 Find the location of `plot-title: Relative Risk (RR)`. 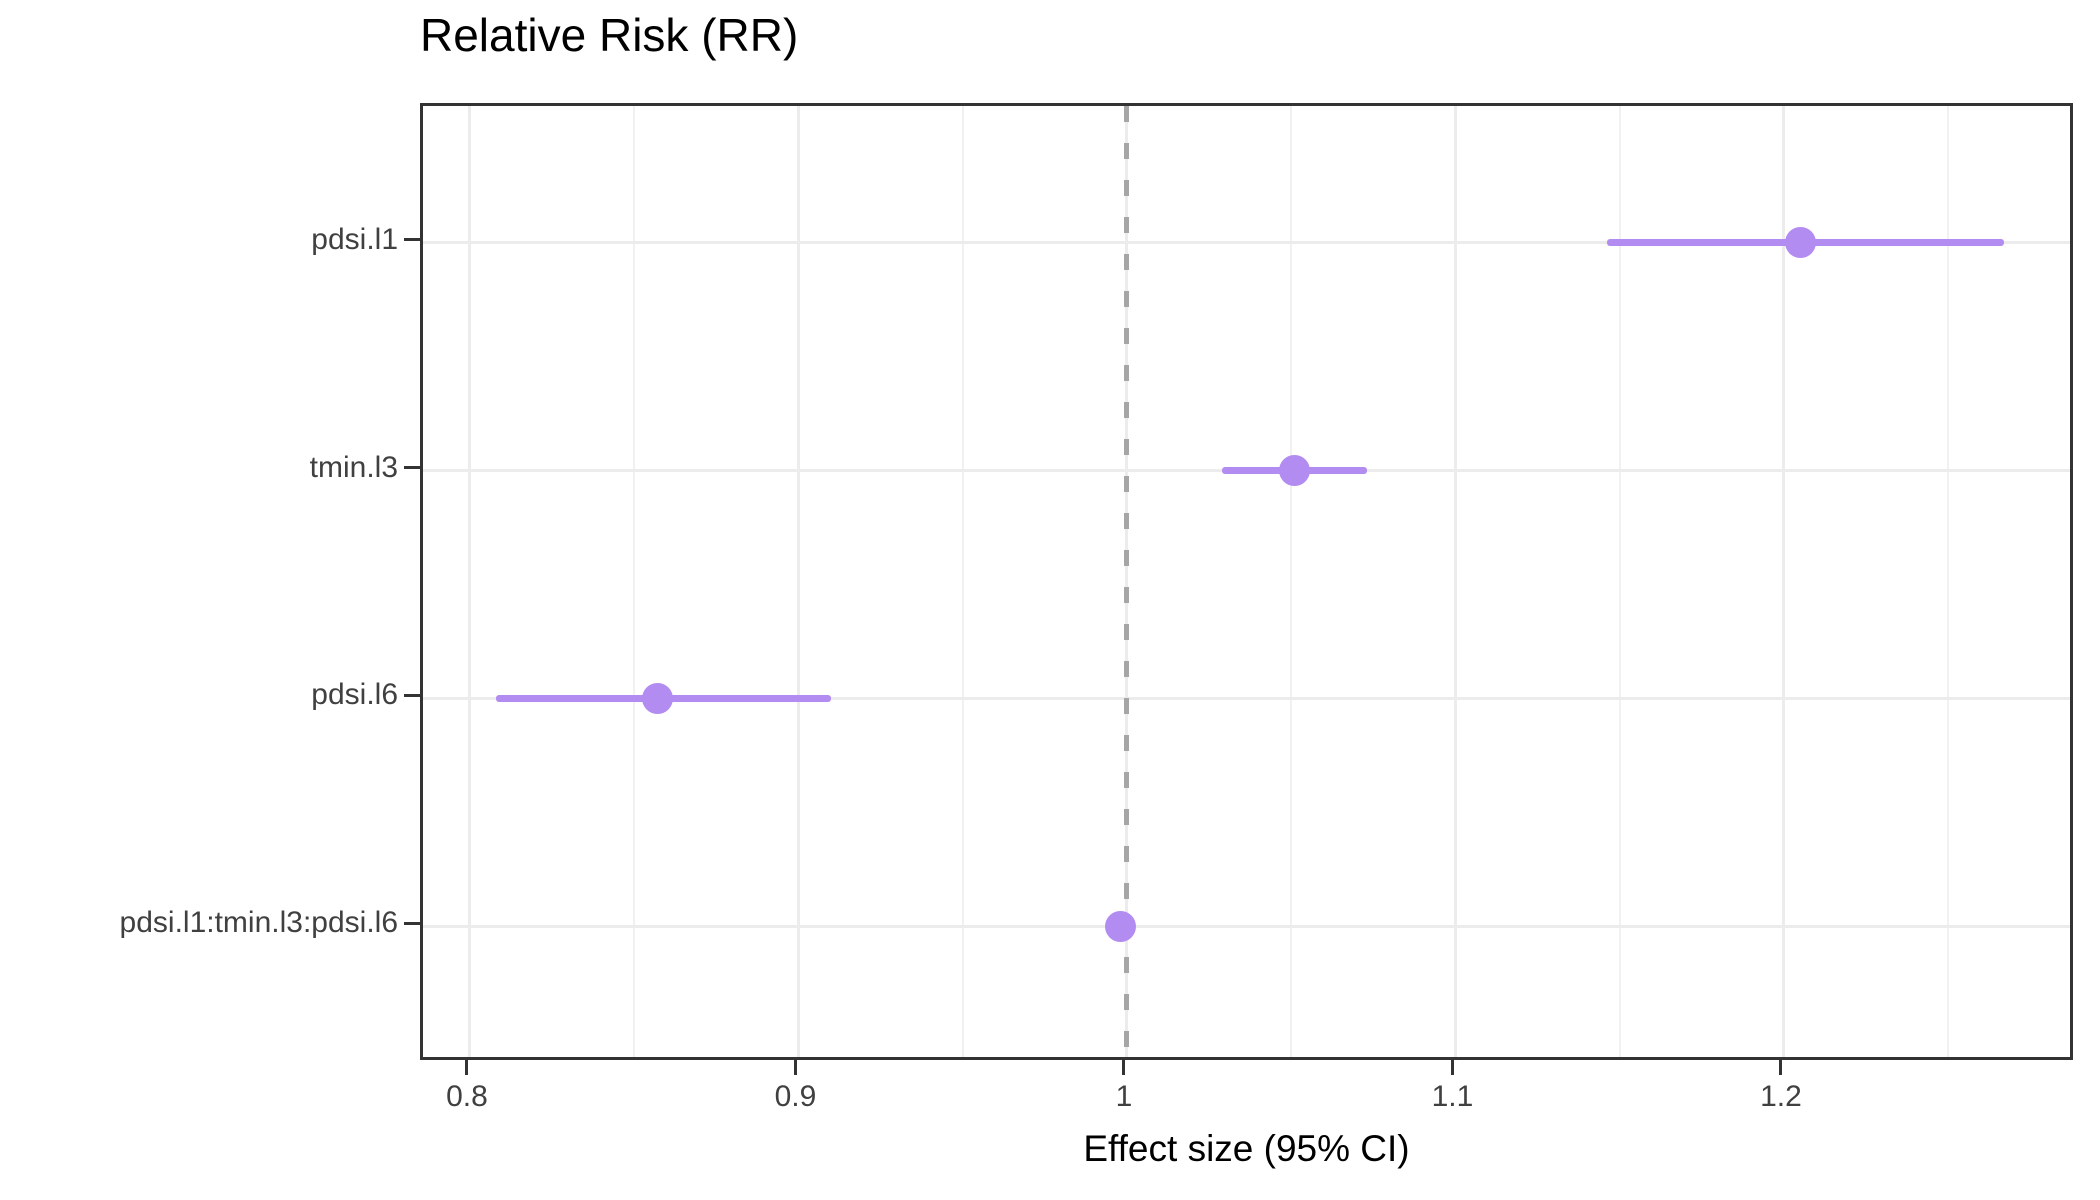

plot-title: Relative Risk (RR) is located at coordinates (609, 35).